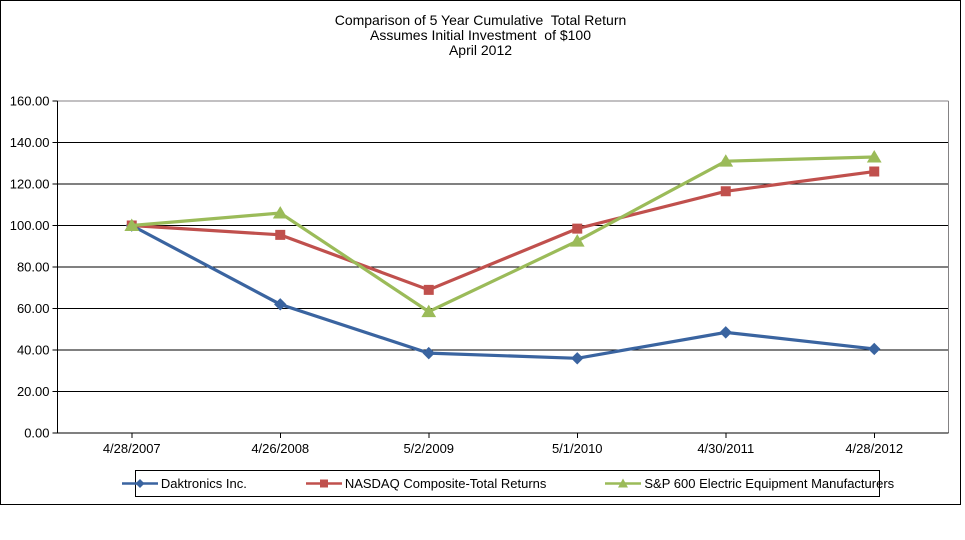  What do you see at coordinates (577, 448) in the screenshot?
I see `x-axis-tick-label: 5/1/2010` at bounding box center [577, 448].